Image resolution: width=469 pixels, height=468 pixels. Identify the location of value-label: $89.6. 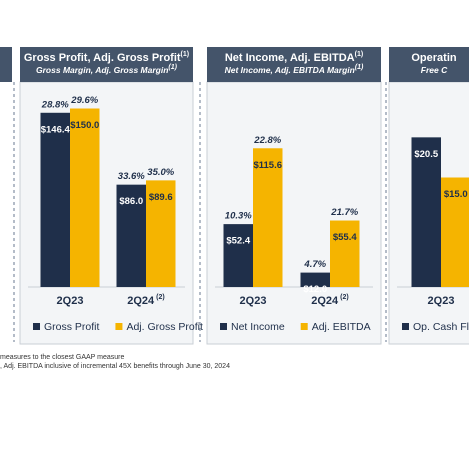
(161, 197).